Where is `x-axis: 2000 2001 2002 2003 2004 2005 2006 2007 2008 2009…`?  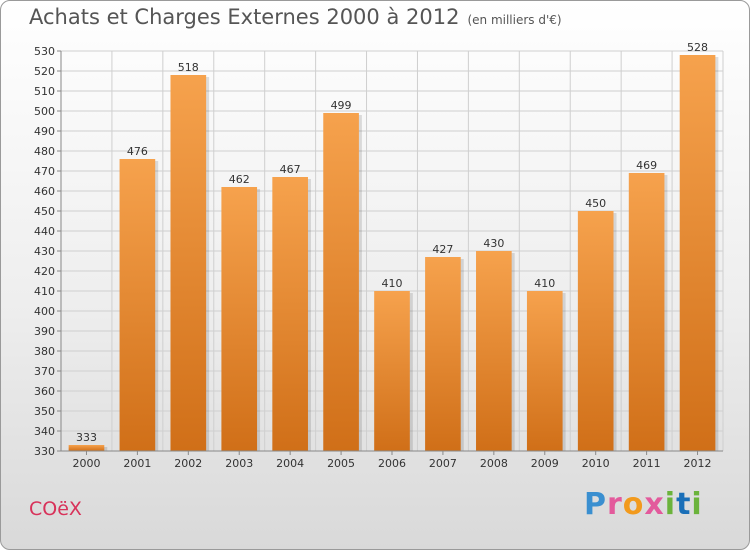 x-axis: 2000 2001 2002 2003 2004 2005 2006 2007 2008 2009… is located at coordinates (392, 460).